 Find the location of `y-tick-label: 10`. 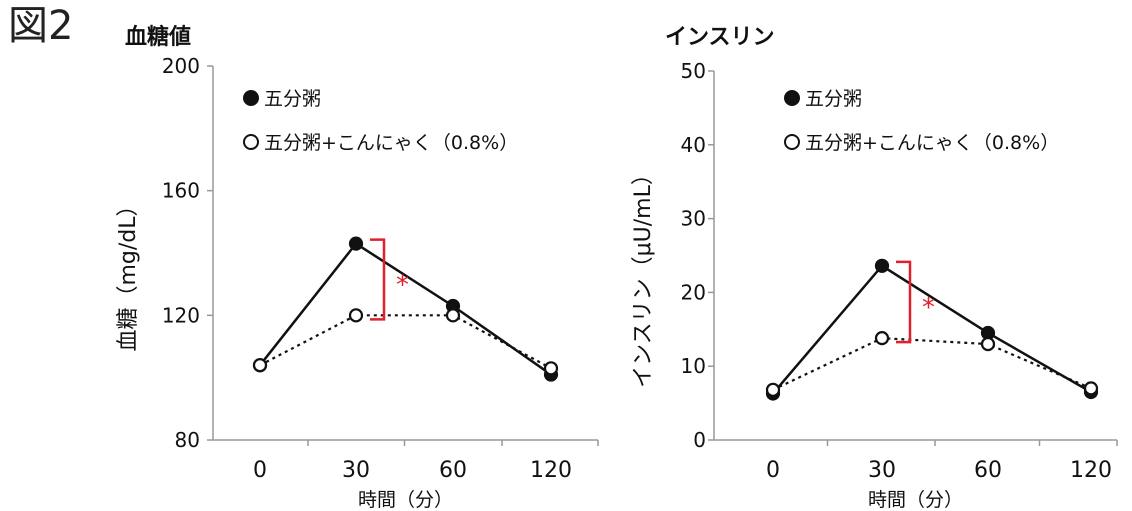

y-tick-label: 10 is located at coordinates (693, 366).